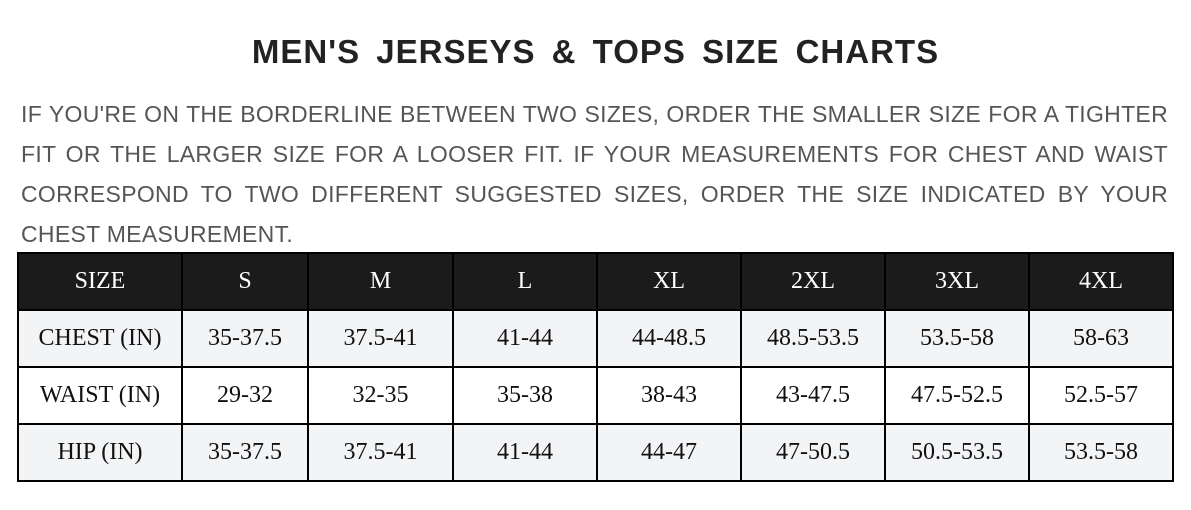 The height and width of the screenshot is (510, 1191). What do you see at coordinates (669, 338) in the screenshot?
I see `table-cell: 44-48.5` at bounding box center [669, 338].